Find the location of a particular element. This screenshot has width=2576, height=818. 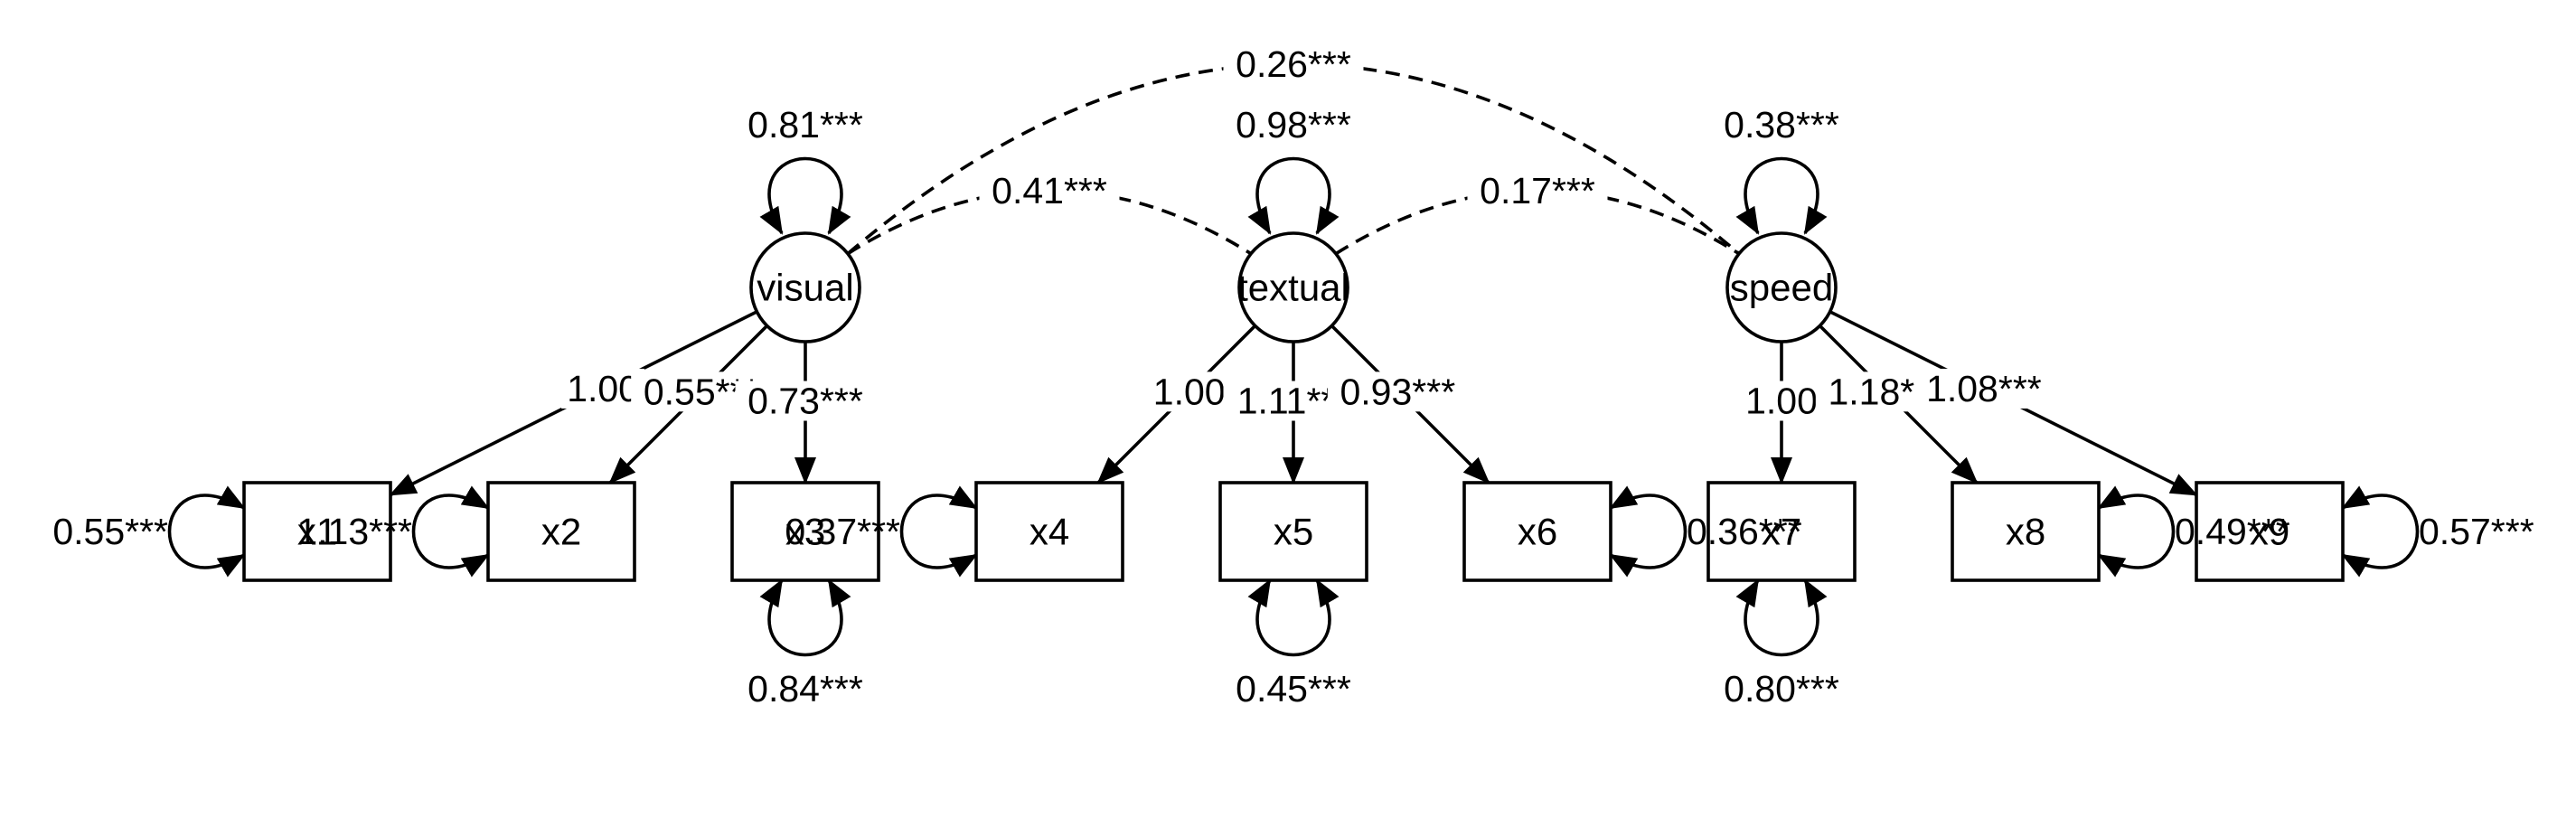

loading-label-speed-x7-text: 1.00 is located at coordinates (1781, 401).